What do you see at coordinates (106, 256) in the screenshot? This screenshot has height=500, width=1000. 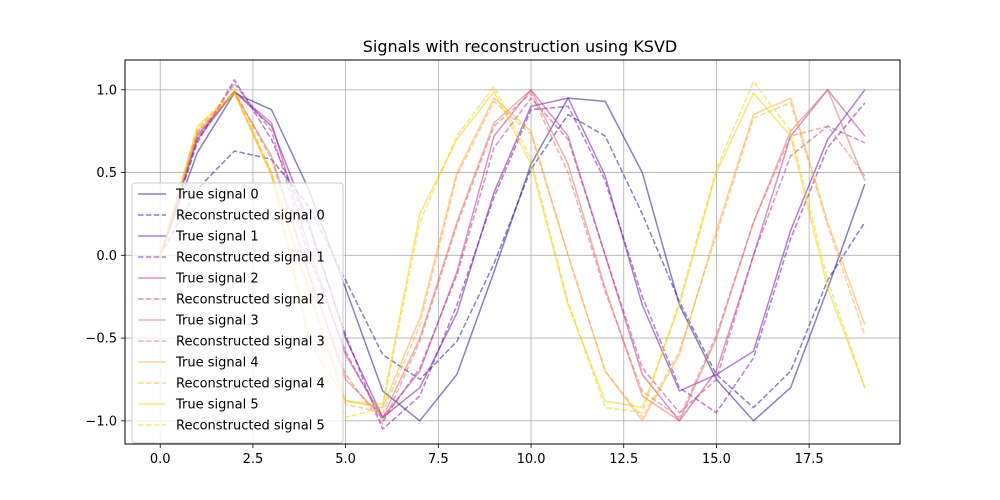 I see `y-tick-label: 0.0` at bounding box center [106, 256].